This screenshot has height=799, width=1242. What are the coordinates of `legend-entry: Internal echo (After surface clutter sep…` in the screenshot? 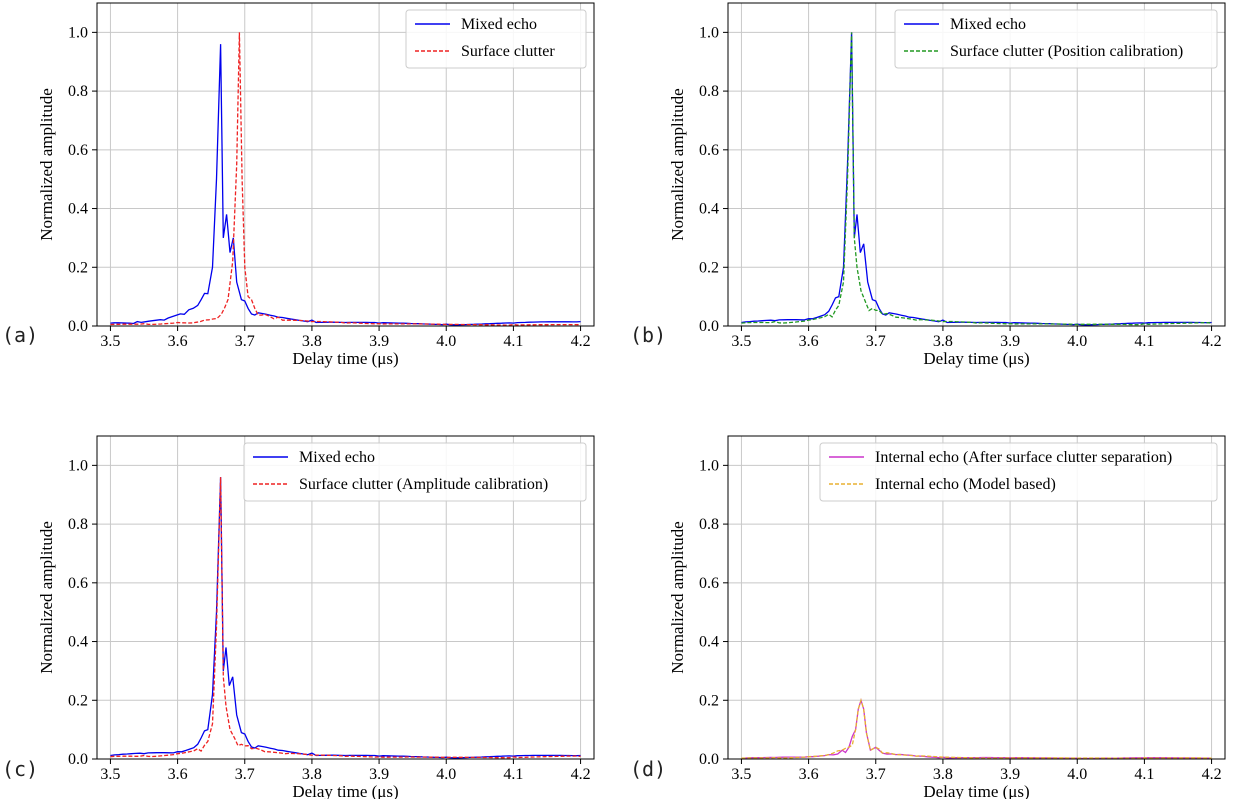 It's located at (1023, 457).